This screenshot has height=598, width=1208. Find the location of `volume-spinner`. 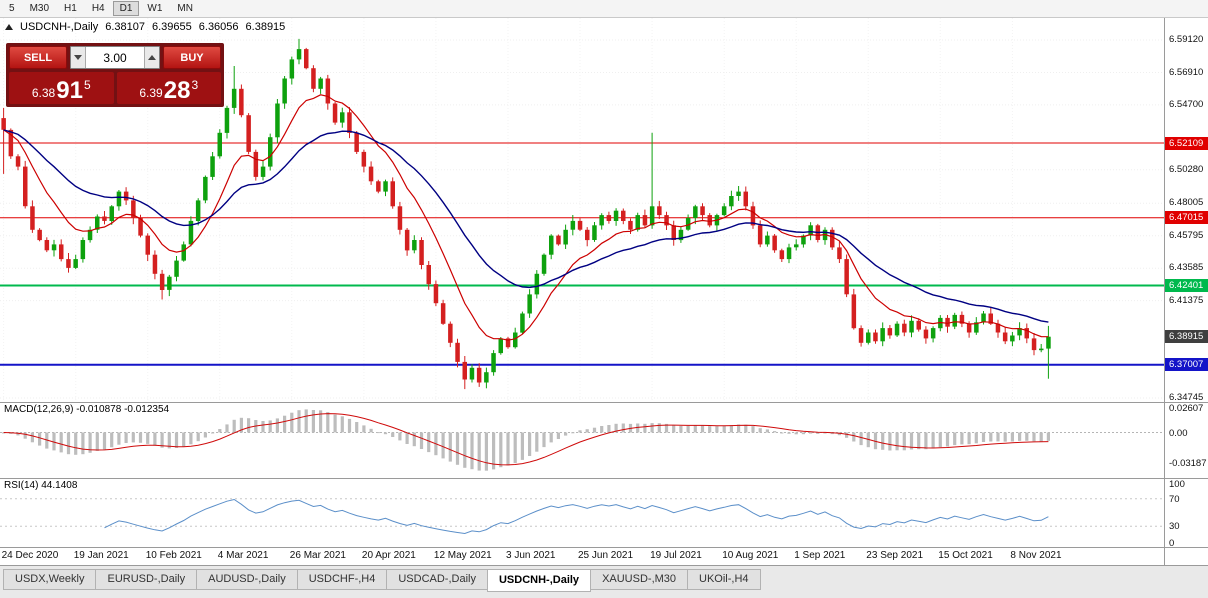

volume-spinner is located at coordinates (115, 57).